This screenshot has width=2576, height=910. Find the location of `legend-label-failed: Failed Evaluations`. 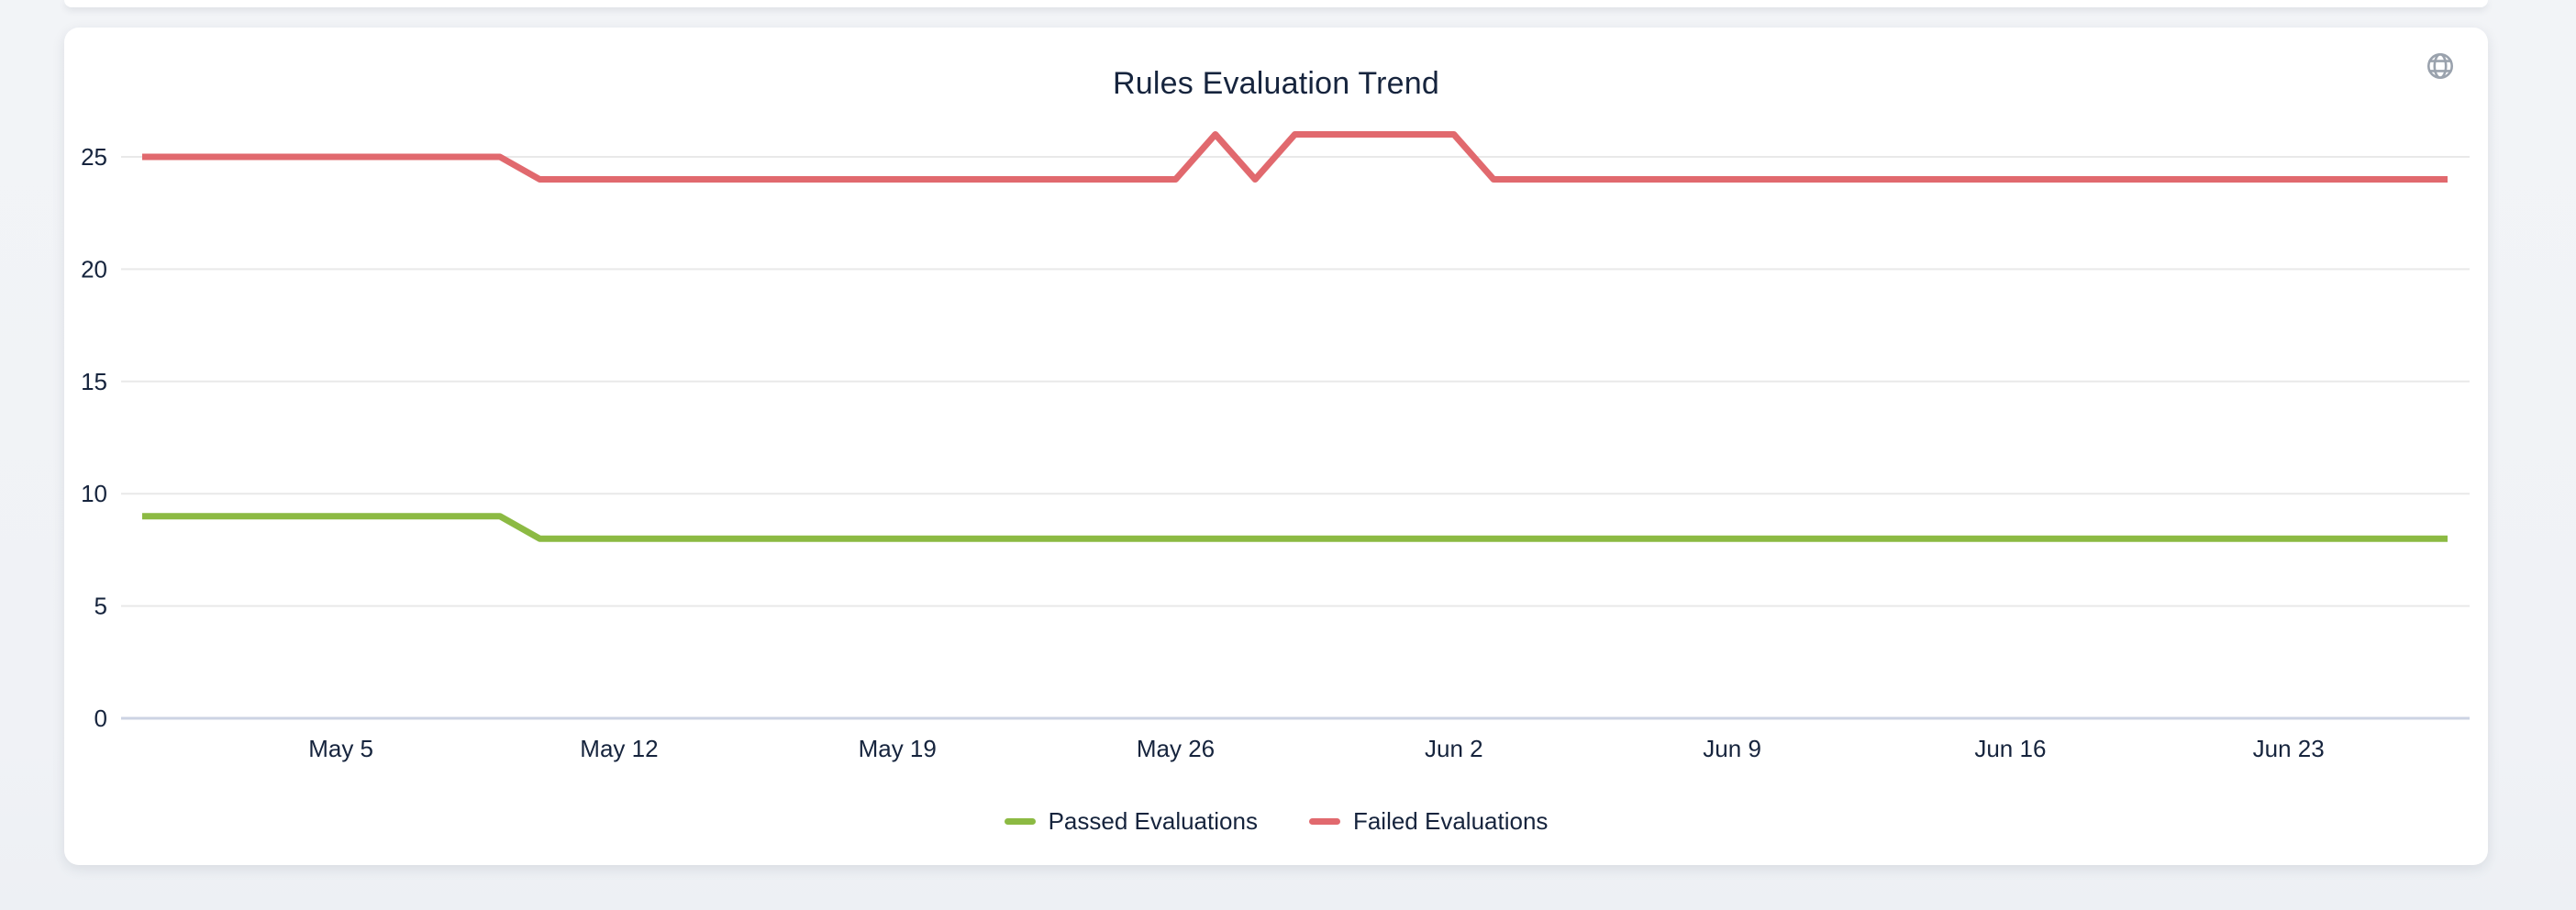

legend-label-failed: Failed Evaluations is located at coordinates (1450, 821).